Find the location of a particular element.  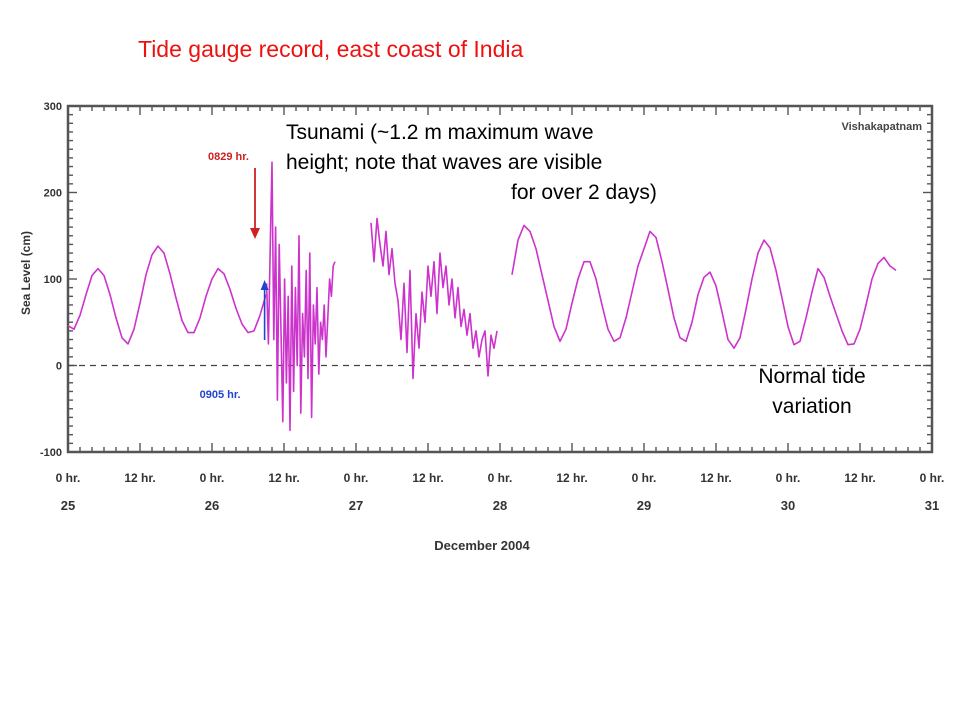

normal-tide-callout-line-1: Normal tide is located at coordinates (812, 376).